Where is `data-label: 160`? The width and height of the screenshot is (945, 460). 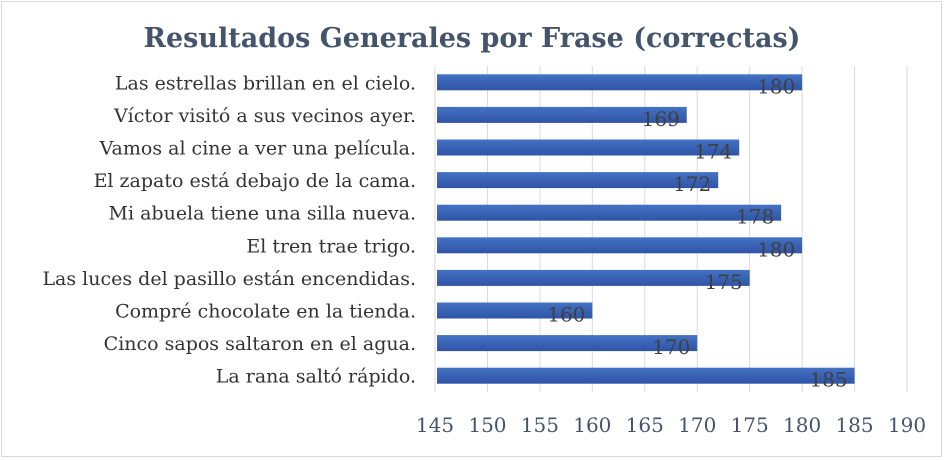
data-label: 160 is located at coordinates (566, 315).